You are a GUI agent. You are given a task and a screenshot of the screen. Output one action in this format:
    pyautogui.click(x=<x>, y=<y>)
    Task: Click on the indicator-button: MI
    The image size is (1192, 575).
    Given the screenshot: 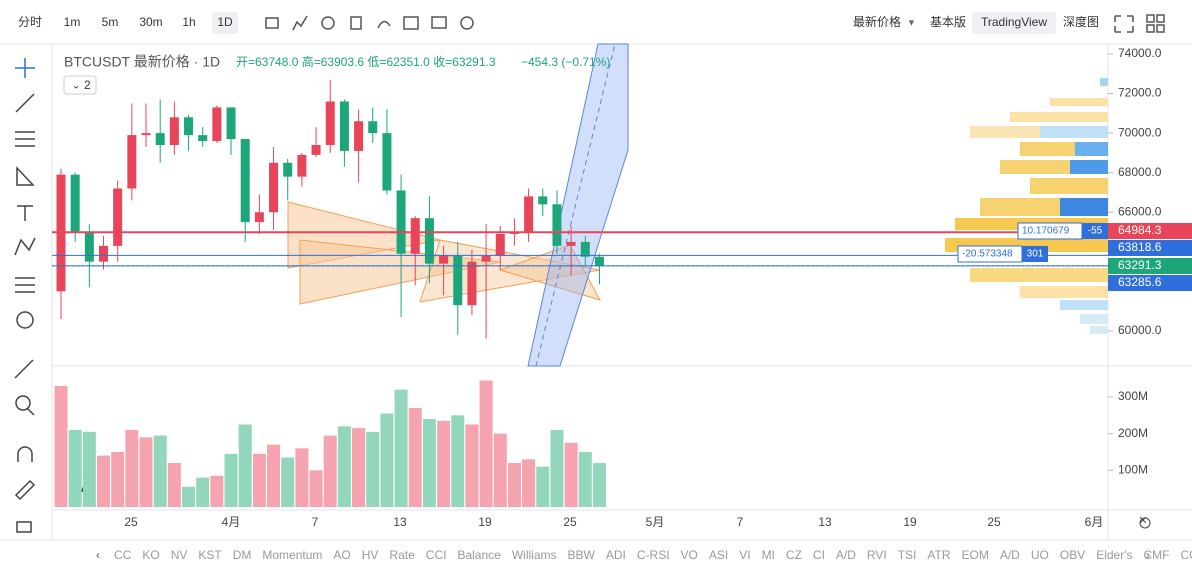 What is the action you would take?
    pyautogui.click(x=768, y=555)
    